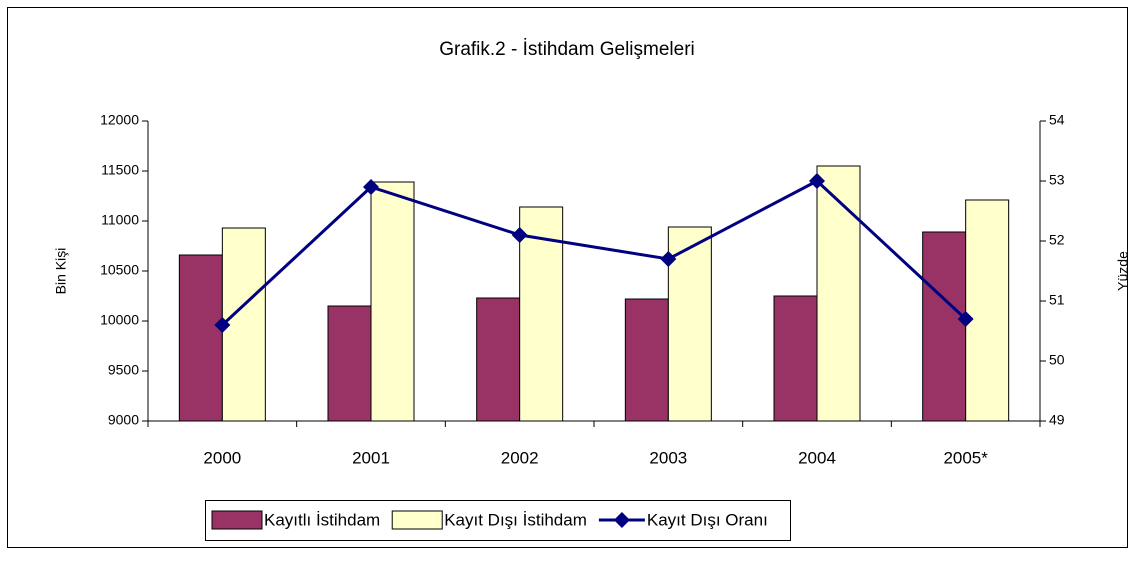 This screenshot has width=1135, height=561. I want to click on y-tick-label: 9500, so click(123, 370).